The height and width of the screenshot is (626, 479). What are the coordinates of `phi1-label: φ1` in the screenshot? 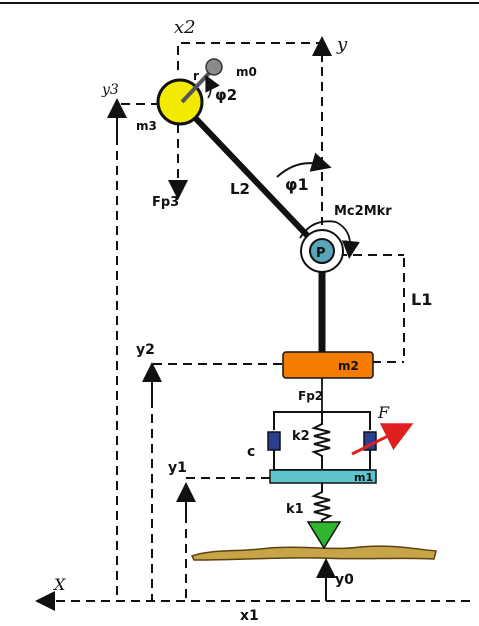 It's located at (297, 184).